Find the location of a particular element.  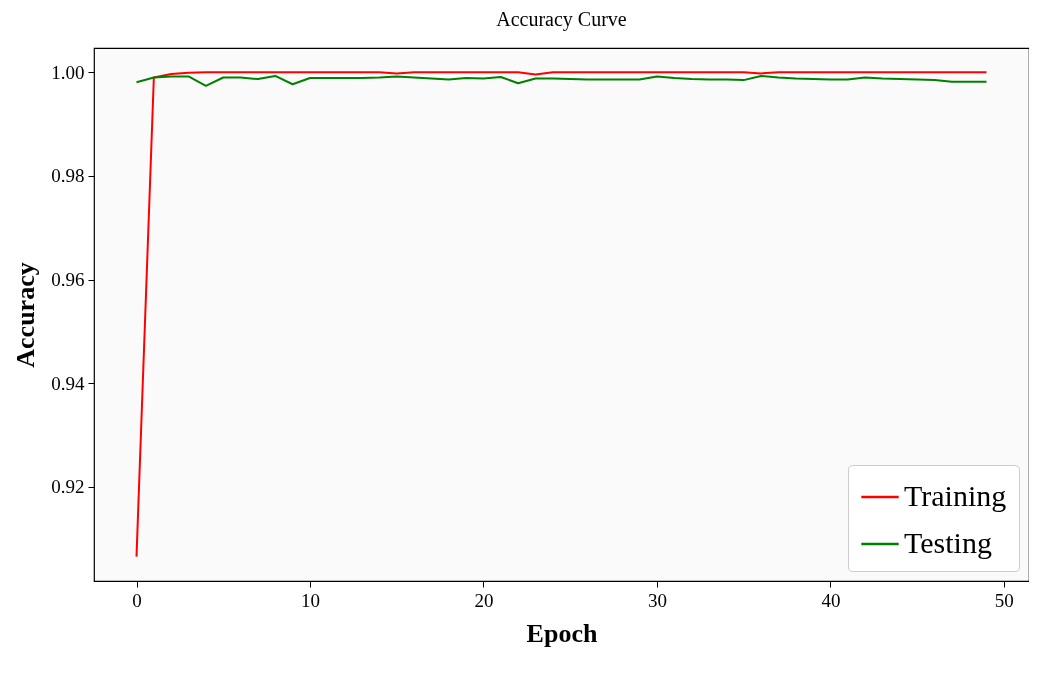

legend-label: Training is located at coordinates (955, 495).